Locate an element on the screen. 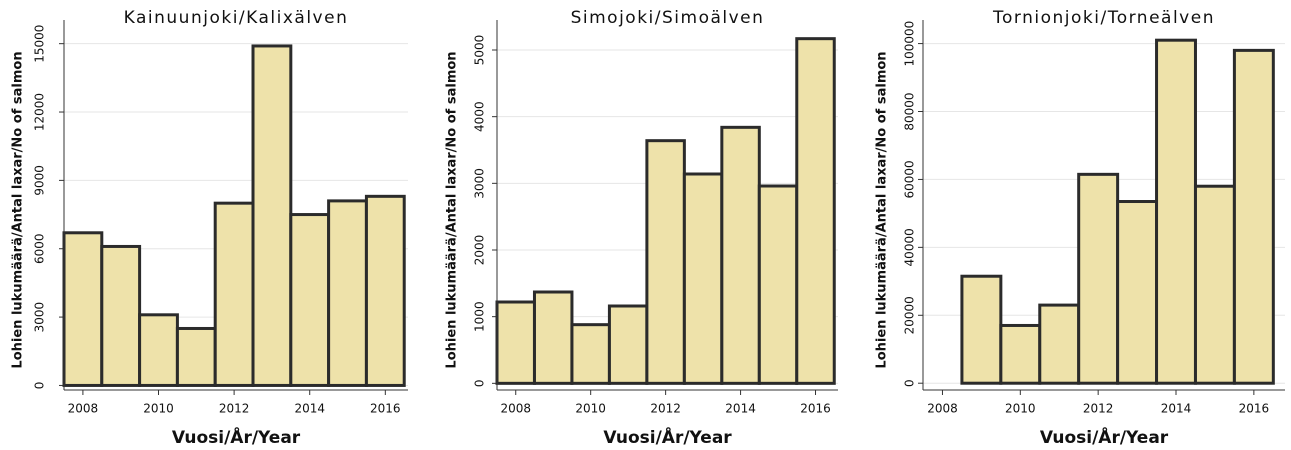 This screenshot has width=1291, height=450. y-tick-label: 60000 is located at coordinates (910, 179).